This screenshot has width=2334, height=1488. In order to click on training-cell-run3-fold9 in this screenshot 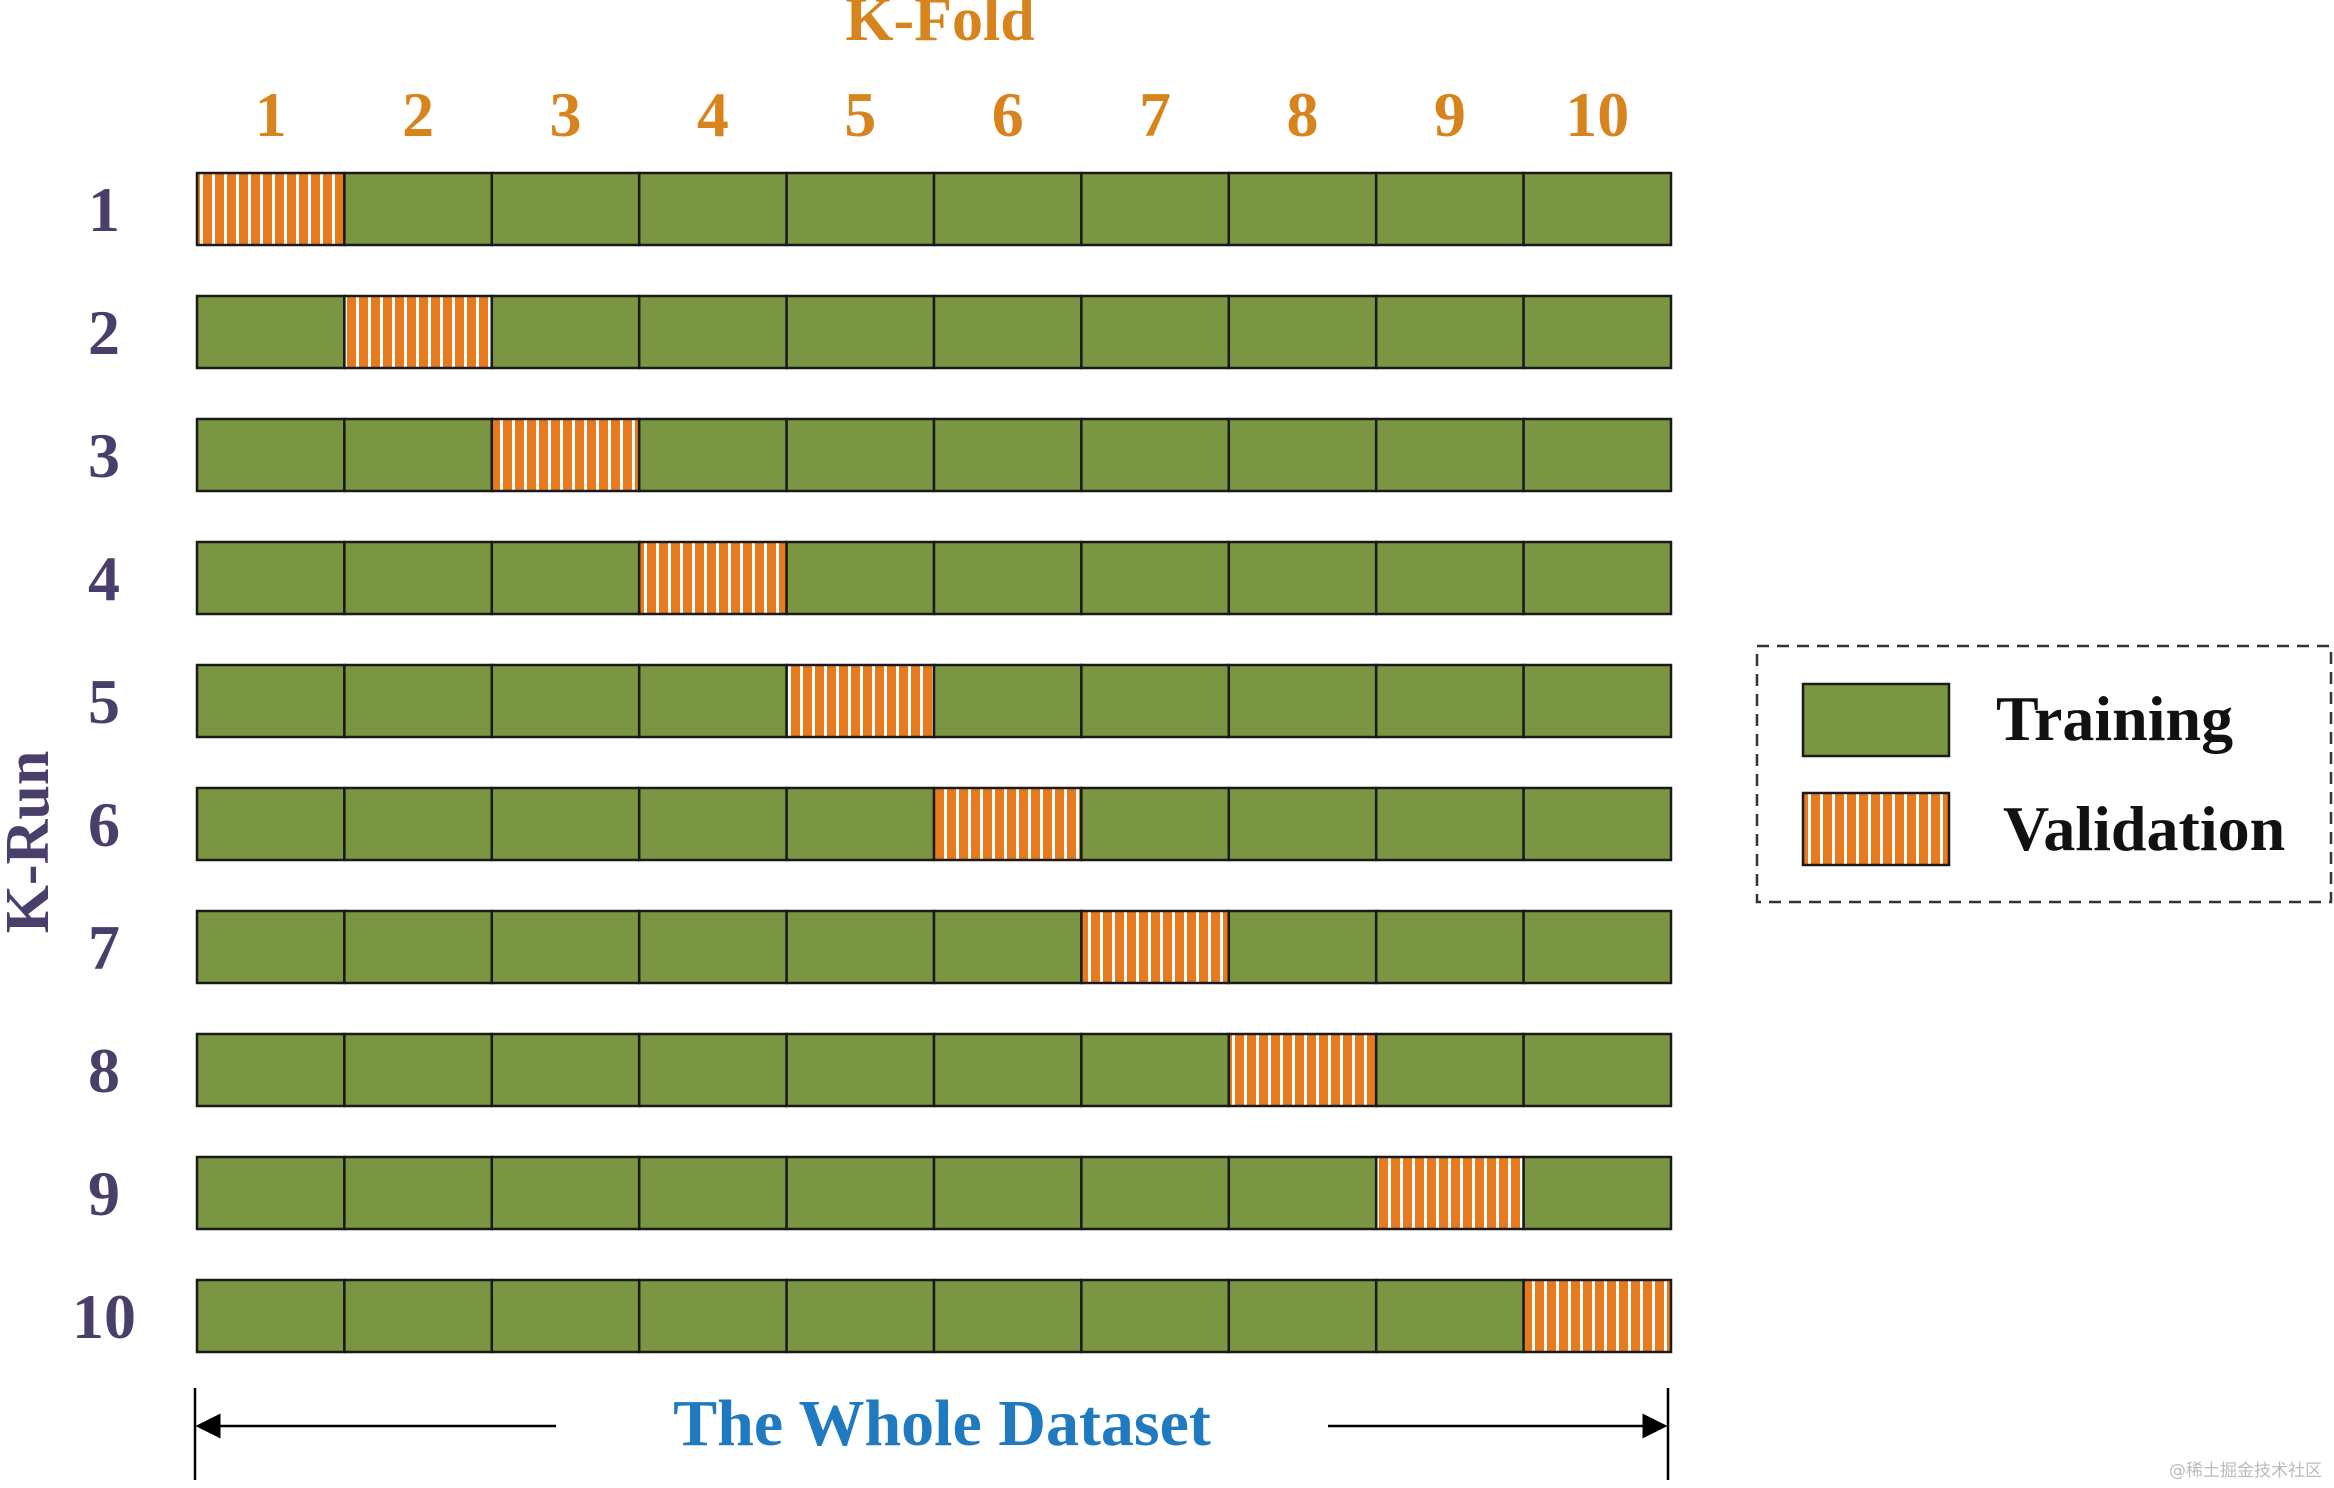, I will do `click(1449, 455)`.